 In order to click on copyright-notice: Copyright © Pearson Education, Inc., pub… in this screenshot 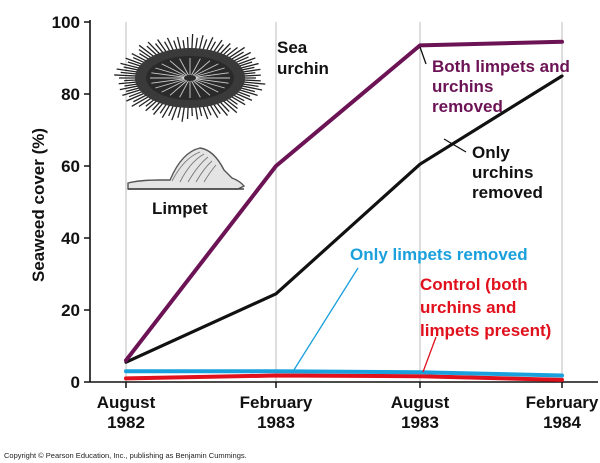, I will do `click(125, 455)`.